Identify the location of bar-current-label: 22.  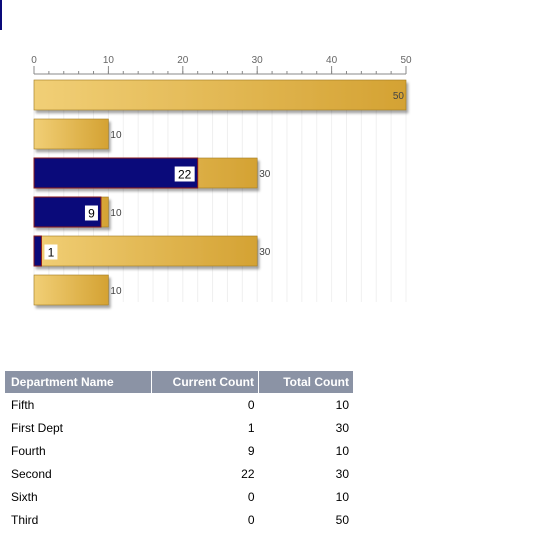
(185, 175).